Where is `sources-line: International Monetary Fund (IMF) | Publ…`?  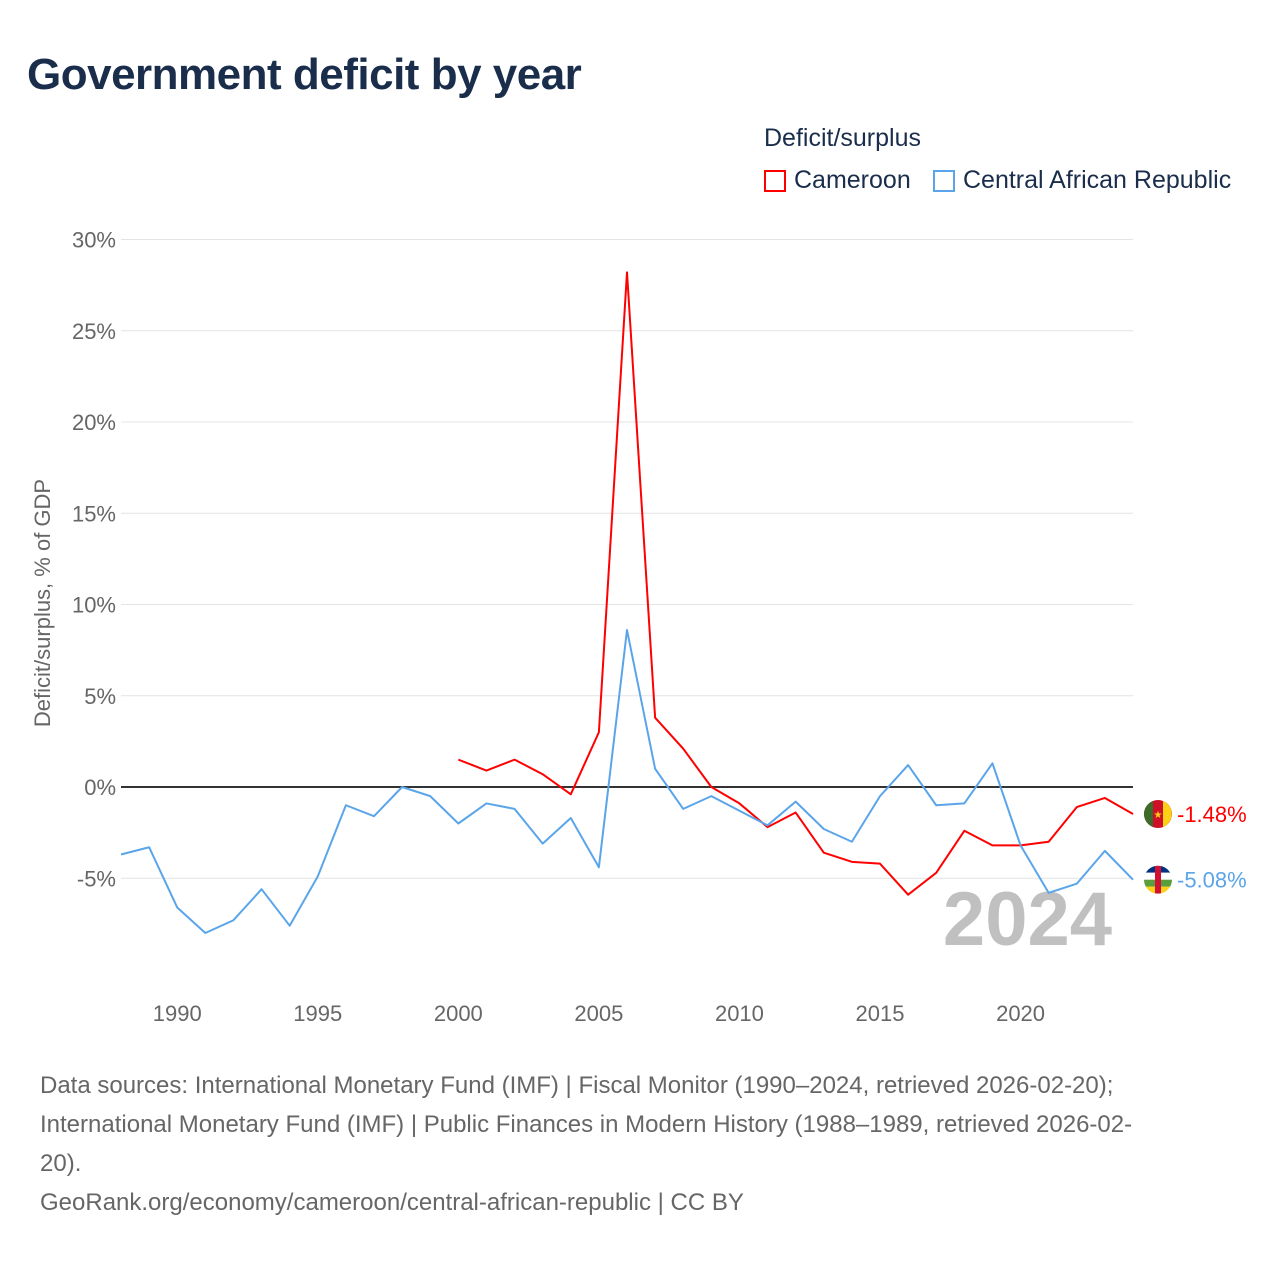 sources-line: International Monetary Fund (IMF) | Publ… is located at coordinates (586, 1124).